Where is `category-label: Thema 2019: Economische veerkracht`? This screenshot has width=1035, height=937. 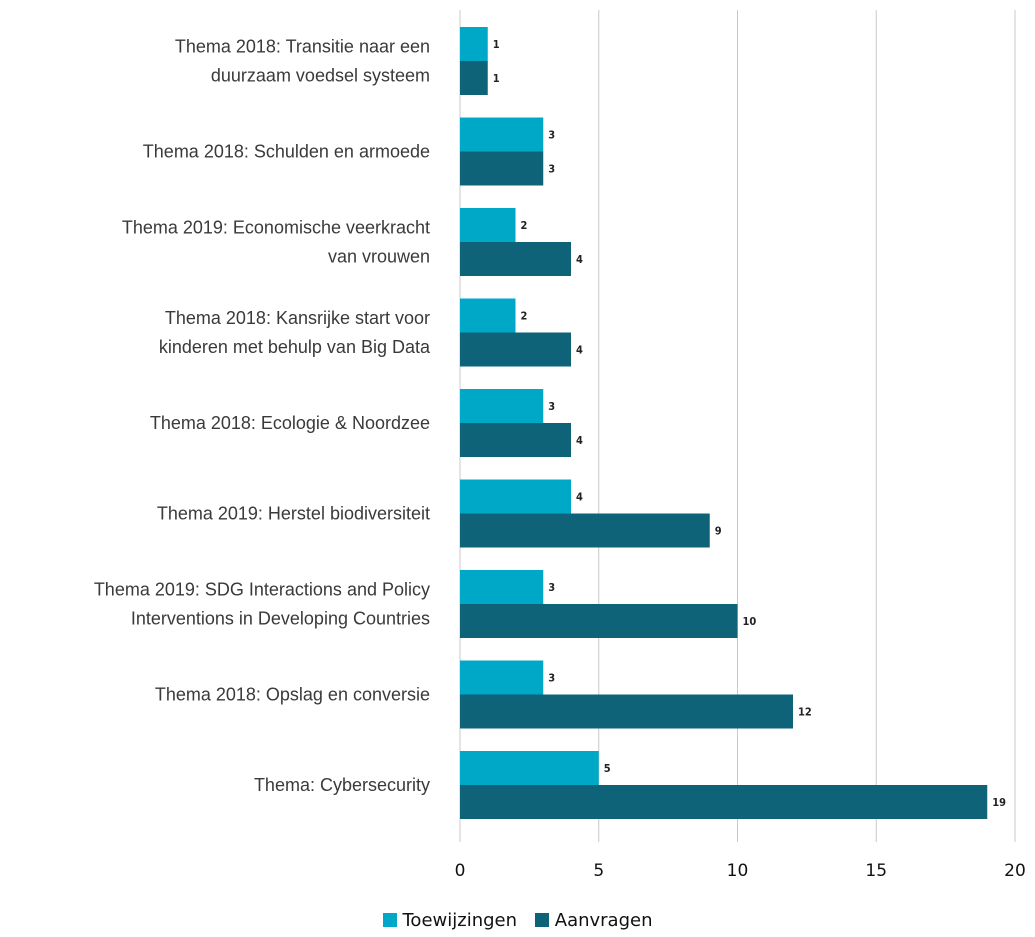
category-label: Thema 2019: Economische veerkracht is located at coordinates (276, 228).